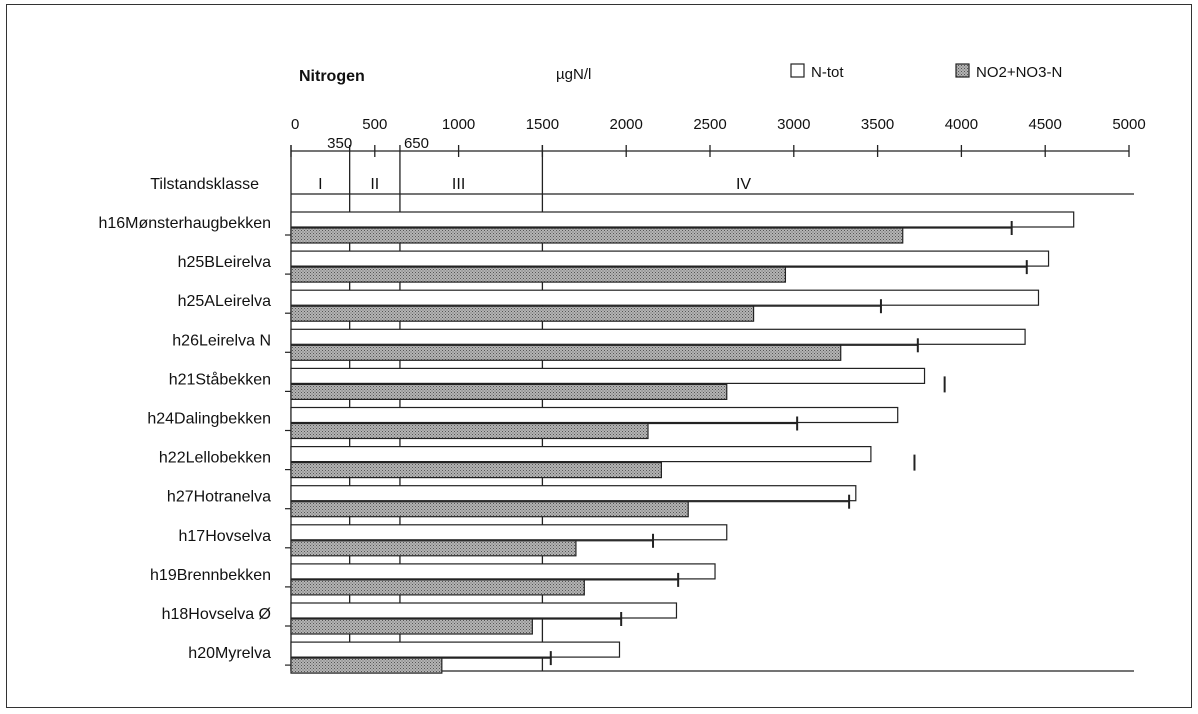 This screenshot has height=714, width=1198. I want to click on x-tick-label: 500, so click(374, 124).